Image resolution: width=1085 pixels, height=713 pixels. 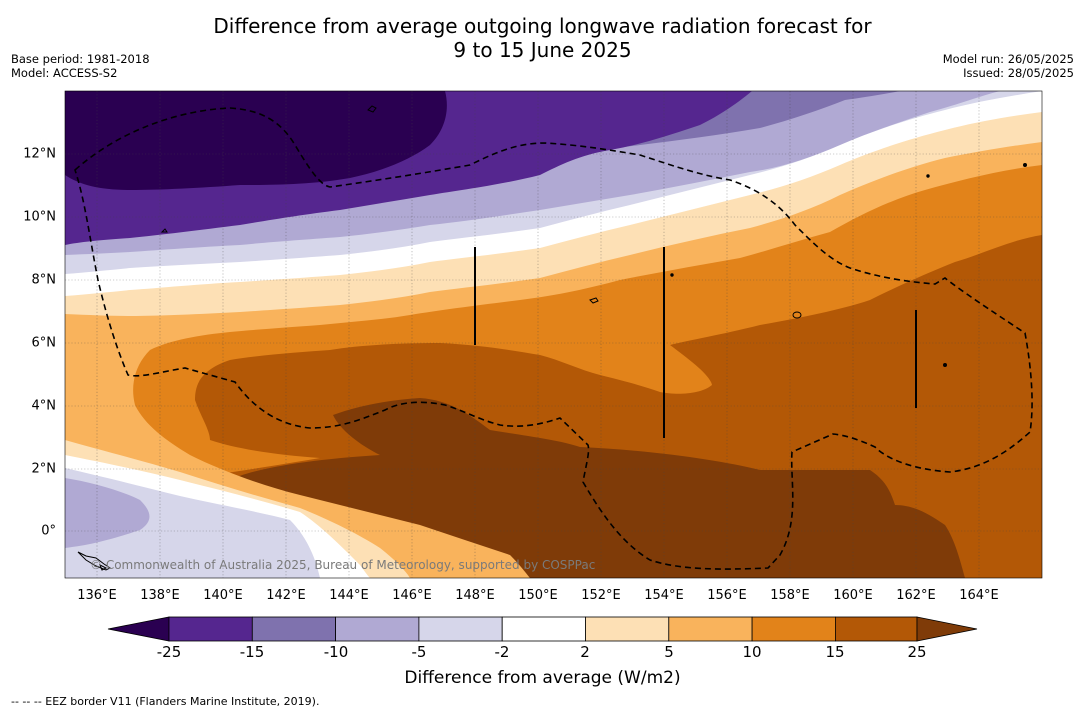 I want to click on x-tick-label: 152°E, so click(x=601, y=595).